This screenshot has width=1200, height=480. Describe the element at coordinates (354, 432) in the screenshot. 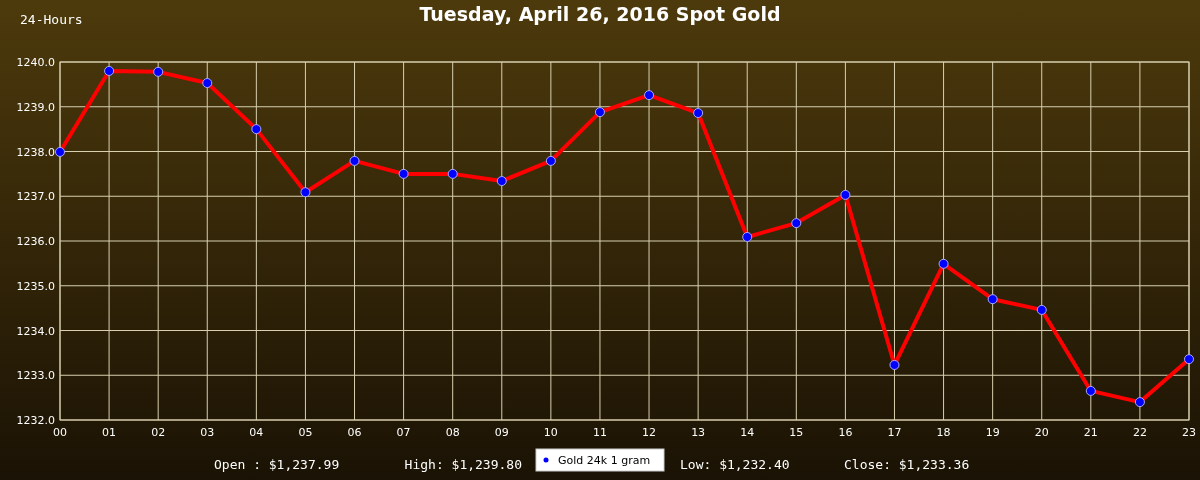

I see `x-tick-label: 06` at that location.